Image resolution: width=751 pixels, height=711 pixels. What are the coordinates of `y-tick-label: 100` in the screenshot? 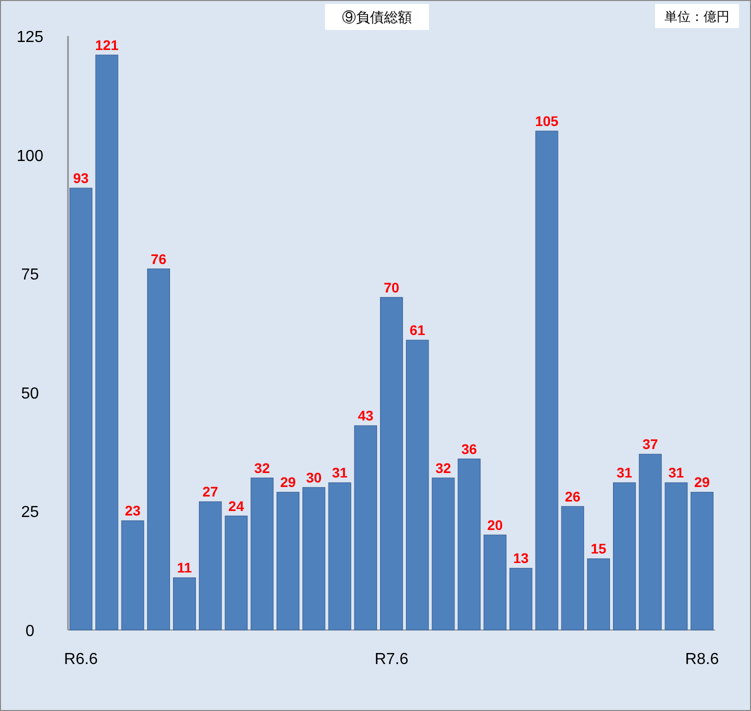 It's located at (30, 156).